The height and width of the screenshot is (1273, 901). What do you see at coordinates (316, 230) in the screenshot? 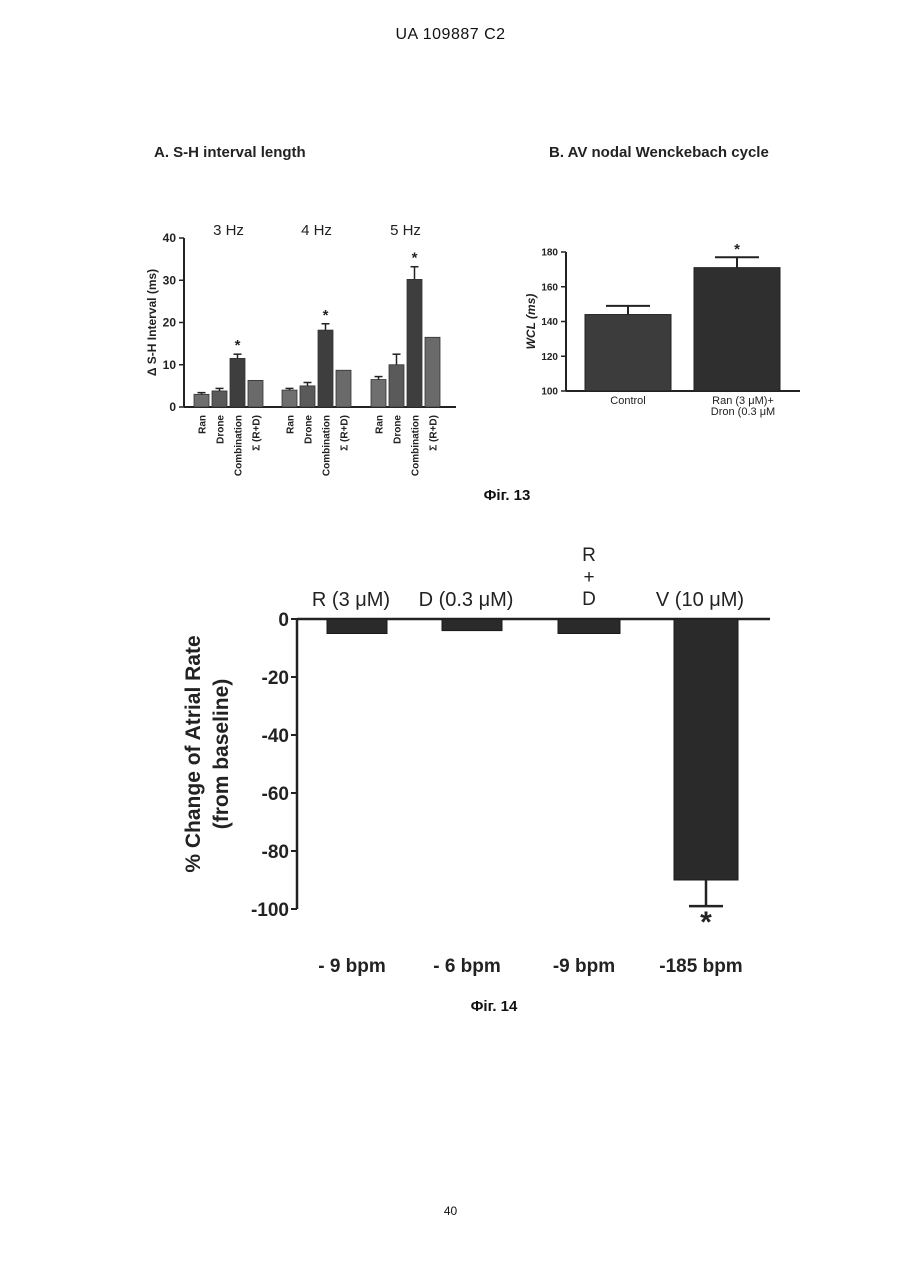
I see `group-label: 4 Hz` at bounding box center [316, 230].